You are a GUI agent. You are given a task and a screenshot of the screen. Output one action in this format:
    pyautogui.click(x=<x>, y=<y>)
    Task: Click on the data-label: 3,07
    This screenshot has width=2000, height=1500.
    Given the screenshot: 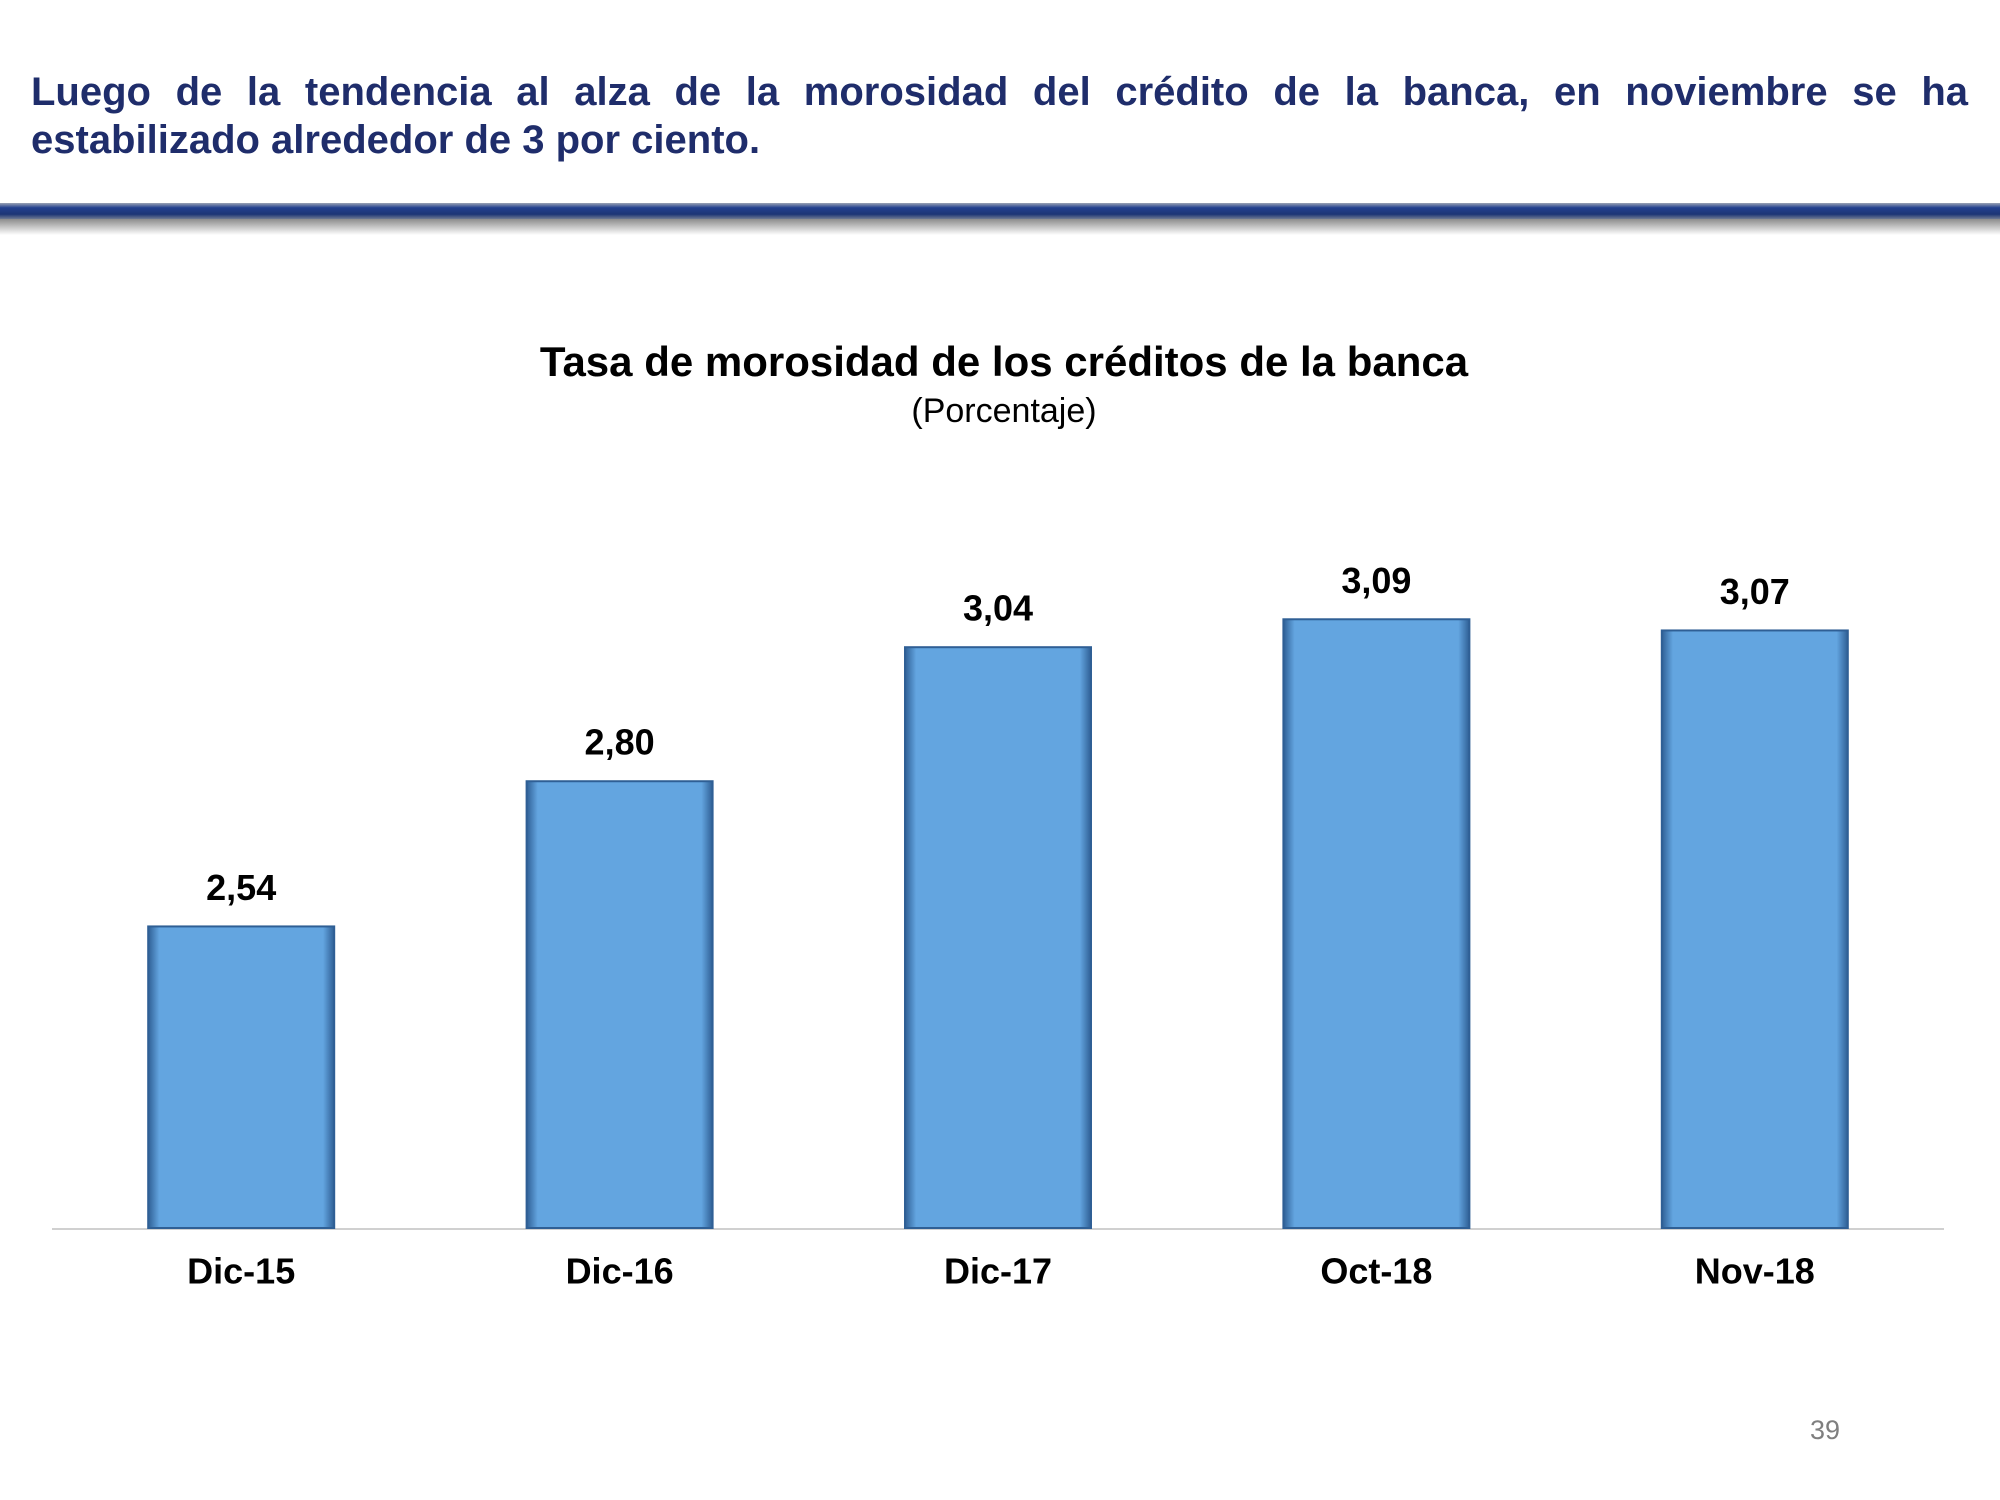 What is the action you would take?
    pyautogui.click(x=1755, y=591)
    